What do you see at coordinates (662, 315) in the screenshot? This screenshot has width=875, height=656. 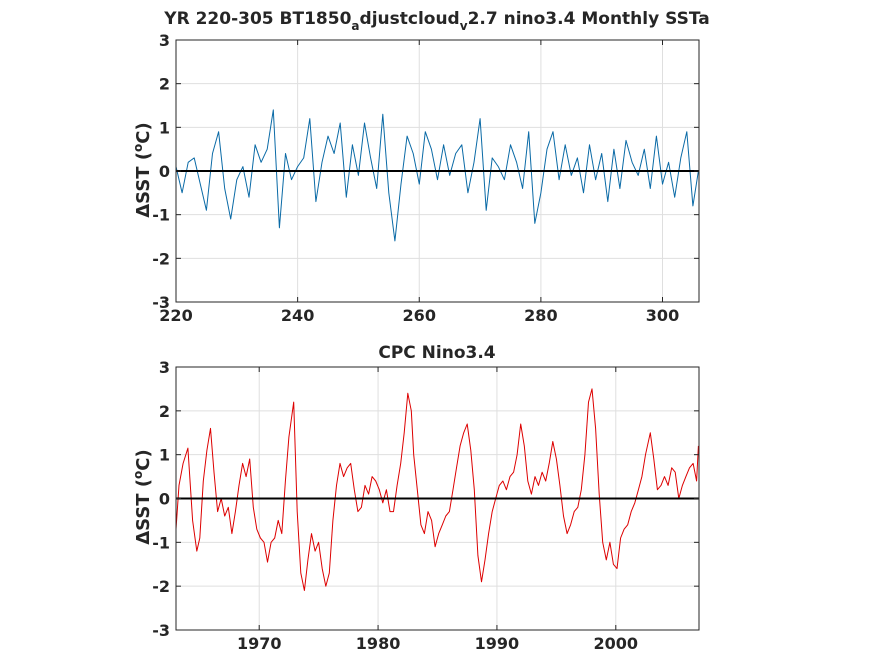 I see `x-tick-label: 300` at bounding box center [662, 315].